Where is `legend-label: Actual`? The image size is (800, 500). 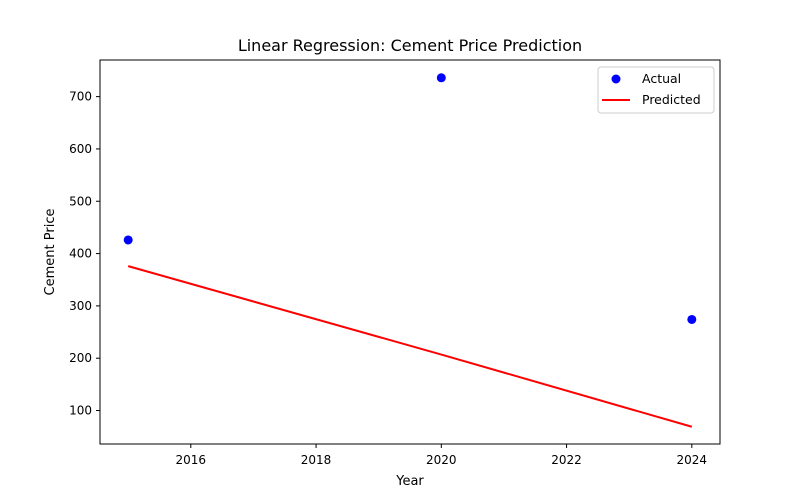
legend-label: Actual is located at coordinates (661, 78).